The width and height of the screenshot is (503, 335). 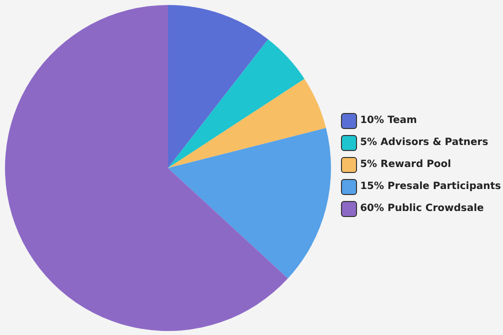 I want to click on legend-label: 60% Public Crowdsale, so click(x=422, y=208).